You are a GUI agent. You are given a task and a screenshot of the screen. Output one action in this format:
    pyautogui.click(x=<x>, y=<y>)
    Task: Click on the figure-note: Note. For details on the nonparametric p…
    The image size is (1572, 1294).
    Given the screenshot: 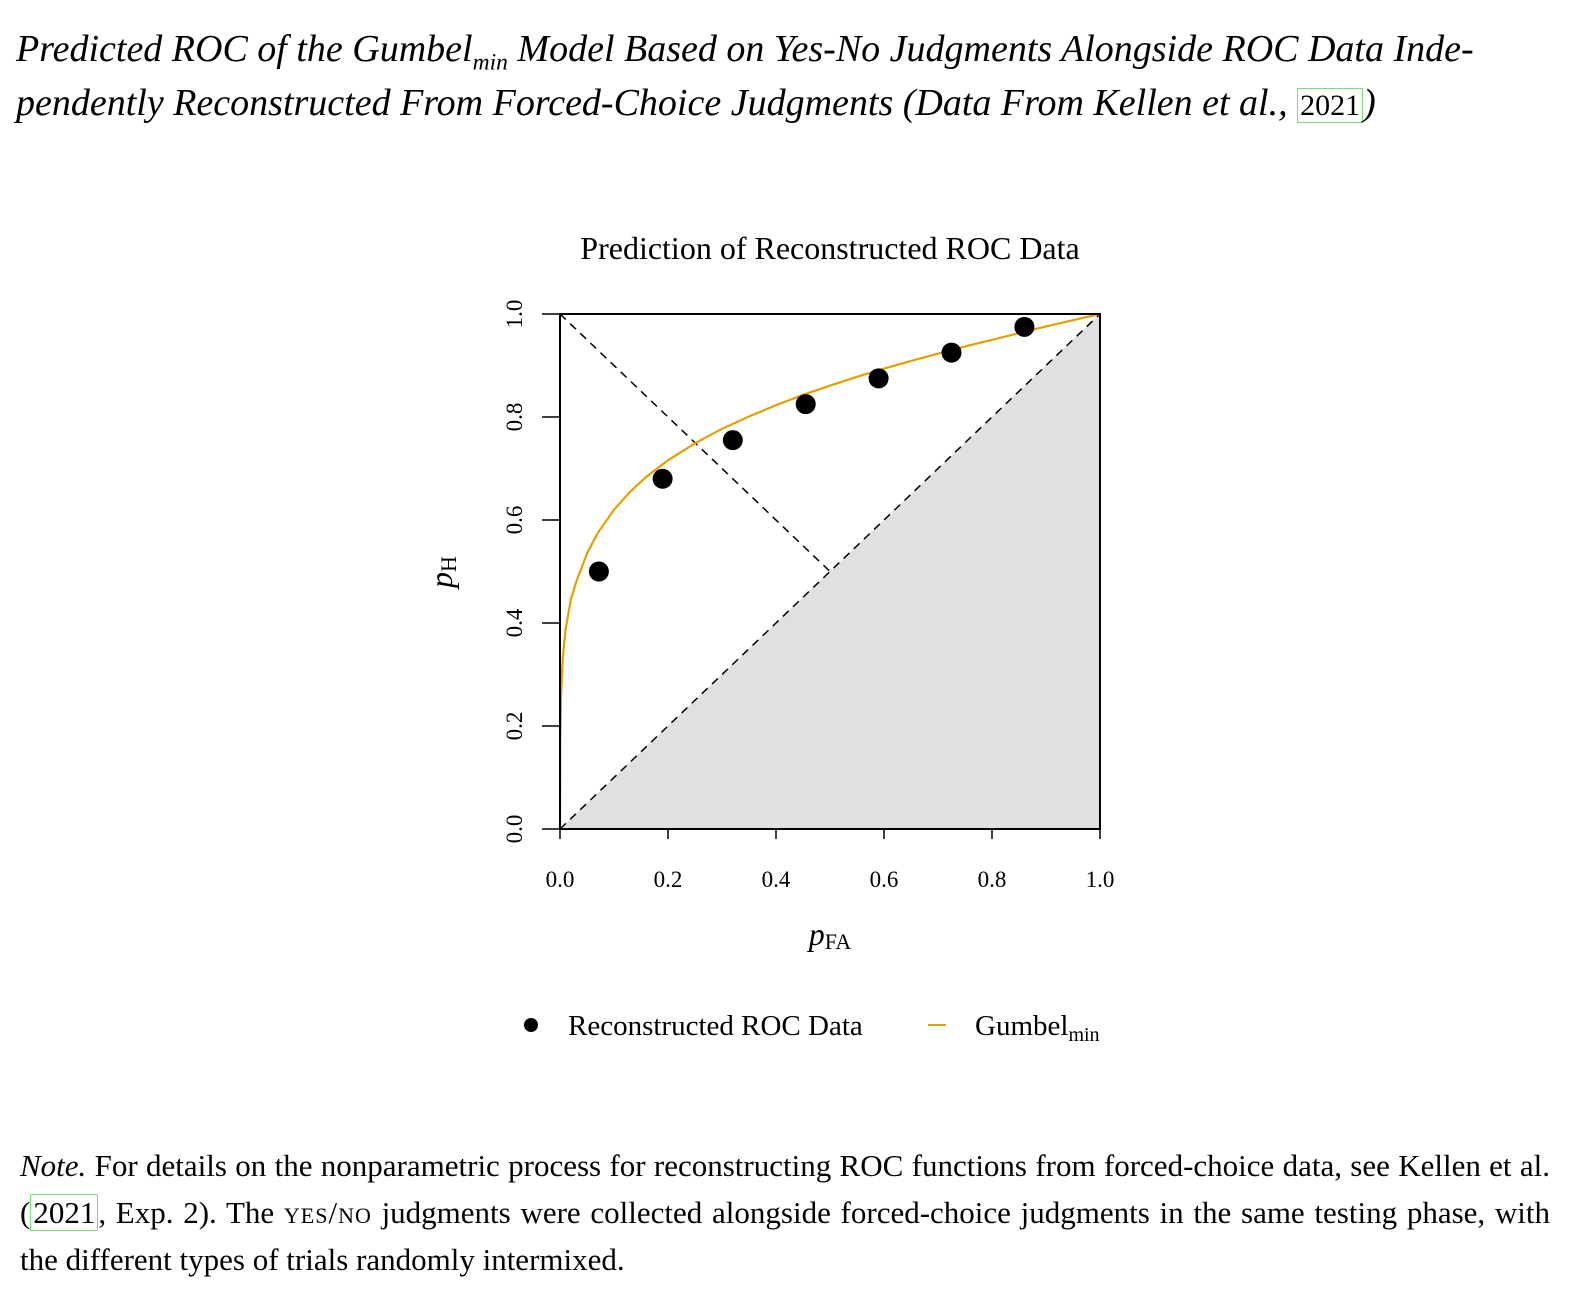 What is the action you would take?
    pyautogui.click(x=785, y=1212)
    